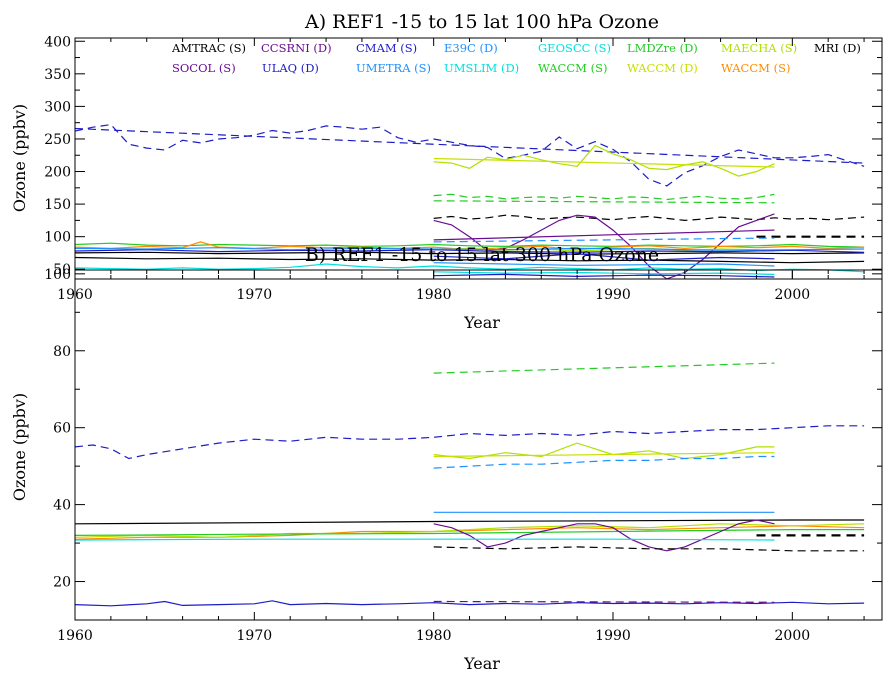 The height and width of the screenshot is (674, 894). I want to click on legend-entry-10: UMETRA (S), so click(393, 68).